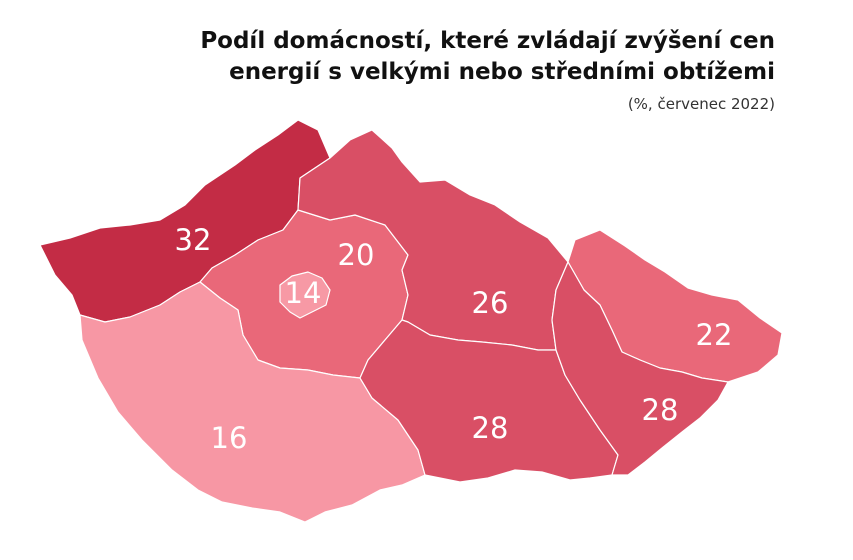 The height and width of the screenshot is (560, 853). Describe the element at coordinates (701, 104) in the screenshot. I see `map-subtitle: (%, červenec 2022)` at that location.